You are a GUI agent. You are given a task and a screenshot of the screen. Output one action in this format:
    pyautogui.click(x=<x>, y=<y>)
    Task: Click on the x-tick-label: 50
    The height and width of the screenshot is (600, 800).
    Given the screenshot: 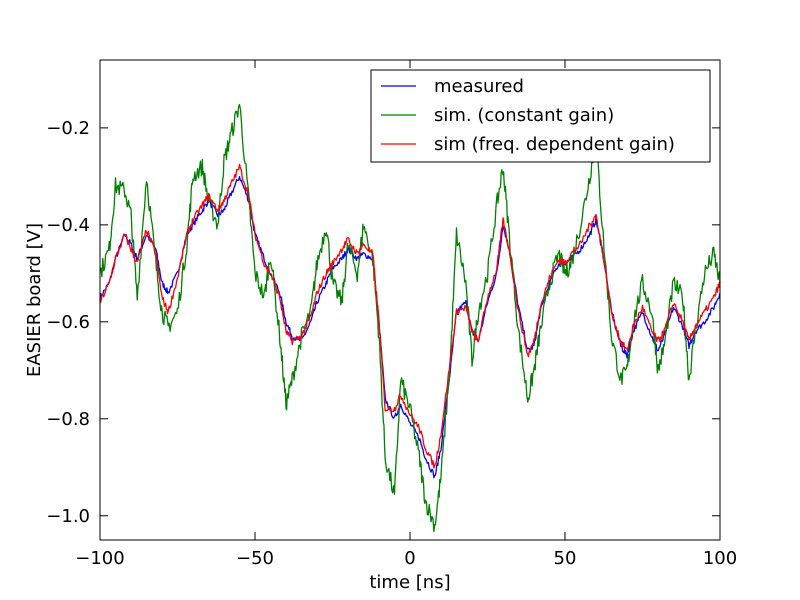 What is the action you would take?
    pyautogui.click(x=565, y=558)
    